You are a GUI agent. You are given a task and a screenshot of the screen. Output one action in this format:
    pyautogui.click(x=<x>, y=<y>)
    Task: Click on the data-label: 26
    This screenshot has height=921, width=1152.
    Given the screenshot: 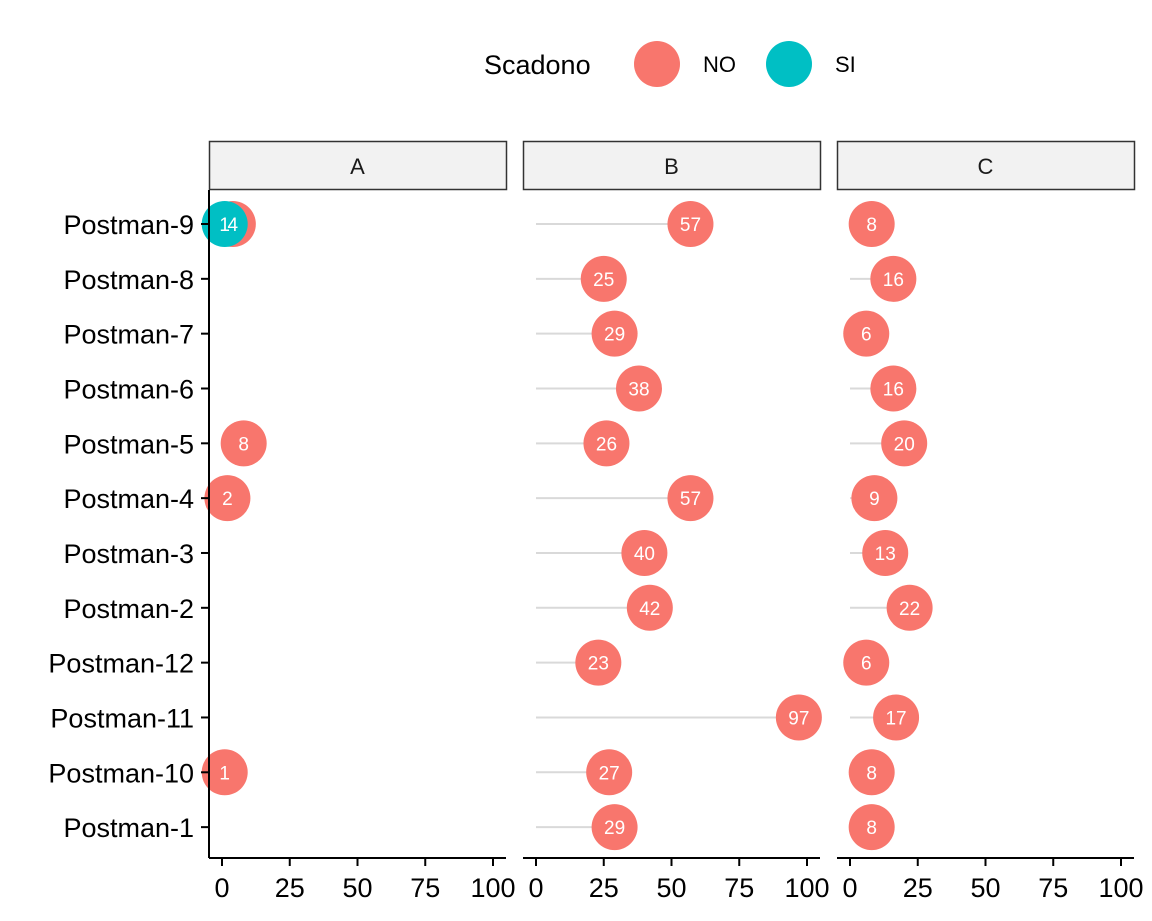 What is the action you would take?
    pyautogui.click(x=606, y=444)
    